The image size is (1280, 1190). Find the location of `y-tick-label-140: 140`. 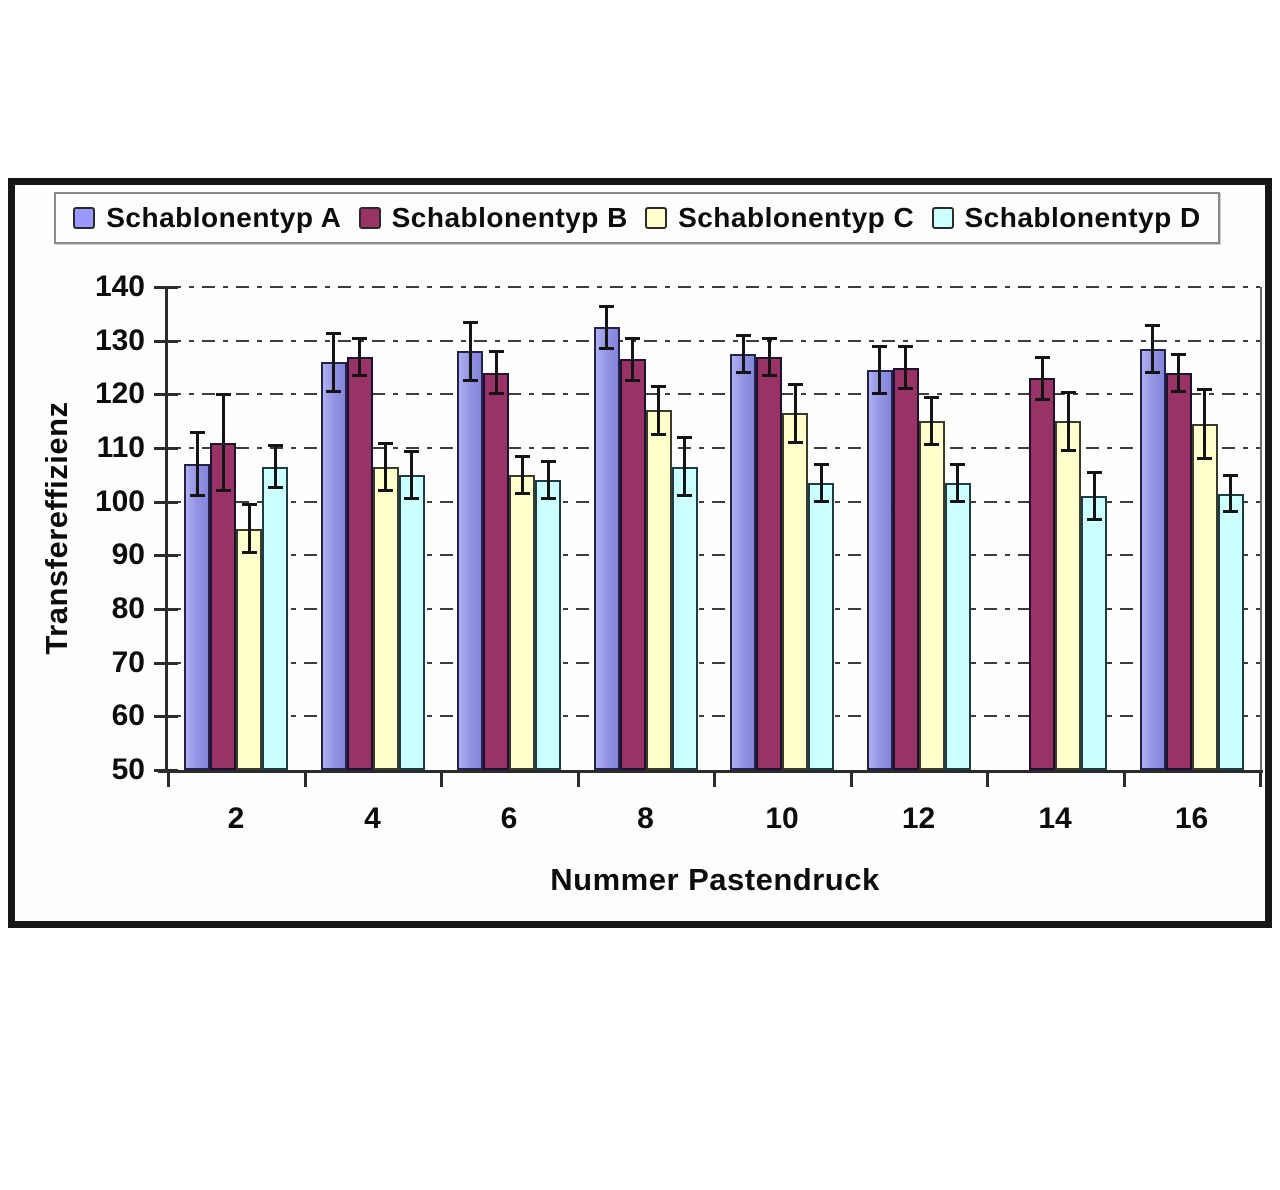

y-tick-label-140: 140 is located at coordinates (119, 286).